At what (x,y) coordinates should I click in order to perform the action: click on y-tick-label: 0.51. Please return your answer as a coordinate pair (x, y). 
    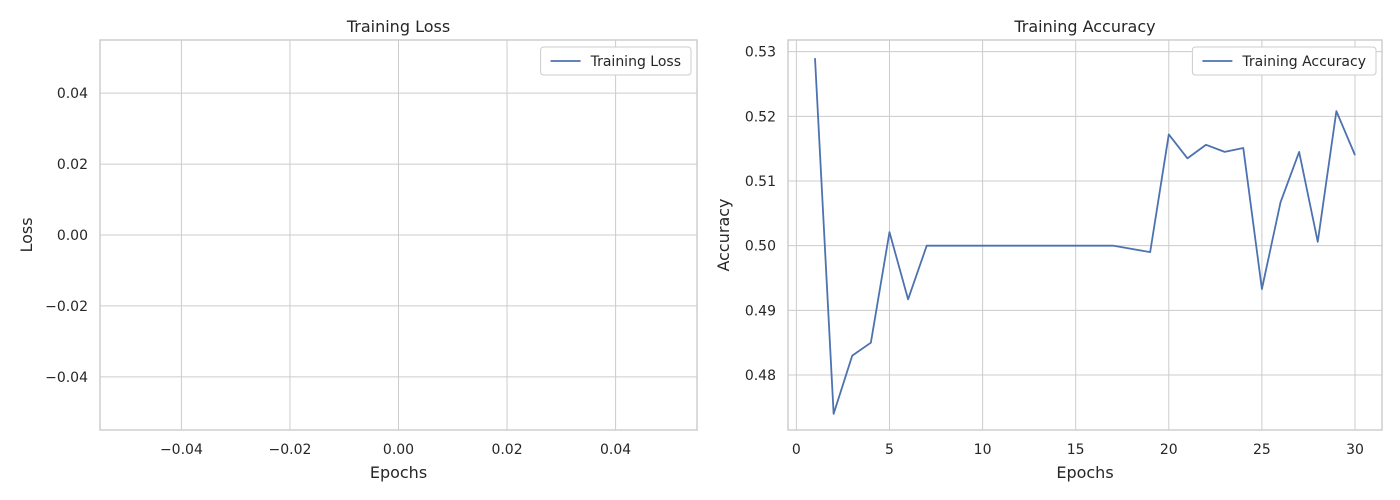
    Looking at the image, I should click on (760, 182).